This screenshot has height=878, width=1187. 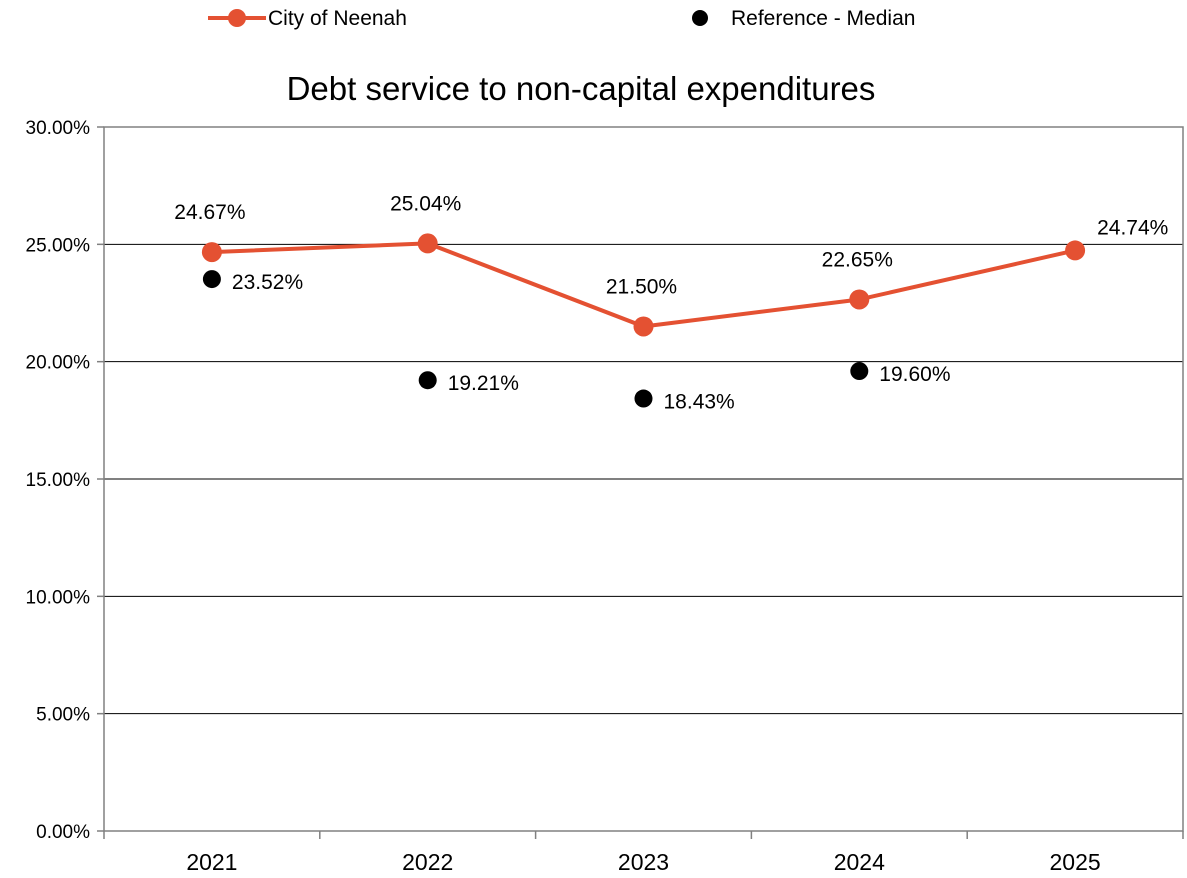 What do you see at coordinates (671, 264) in the screenshot?
I see `series-city-of-neenah: 24.67% 25.04% 21.50% 22.65% 24.74%` at bounding box center [671, 264].